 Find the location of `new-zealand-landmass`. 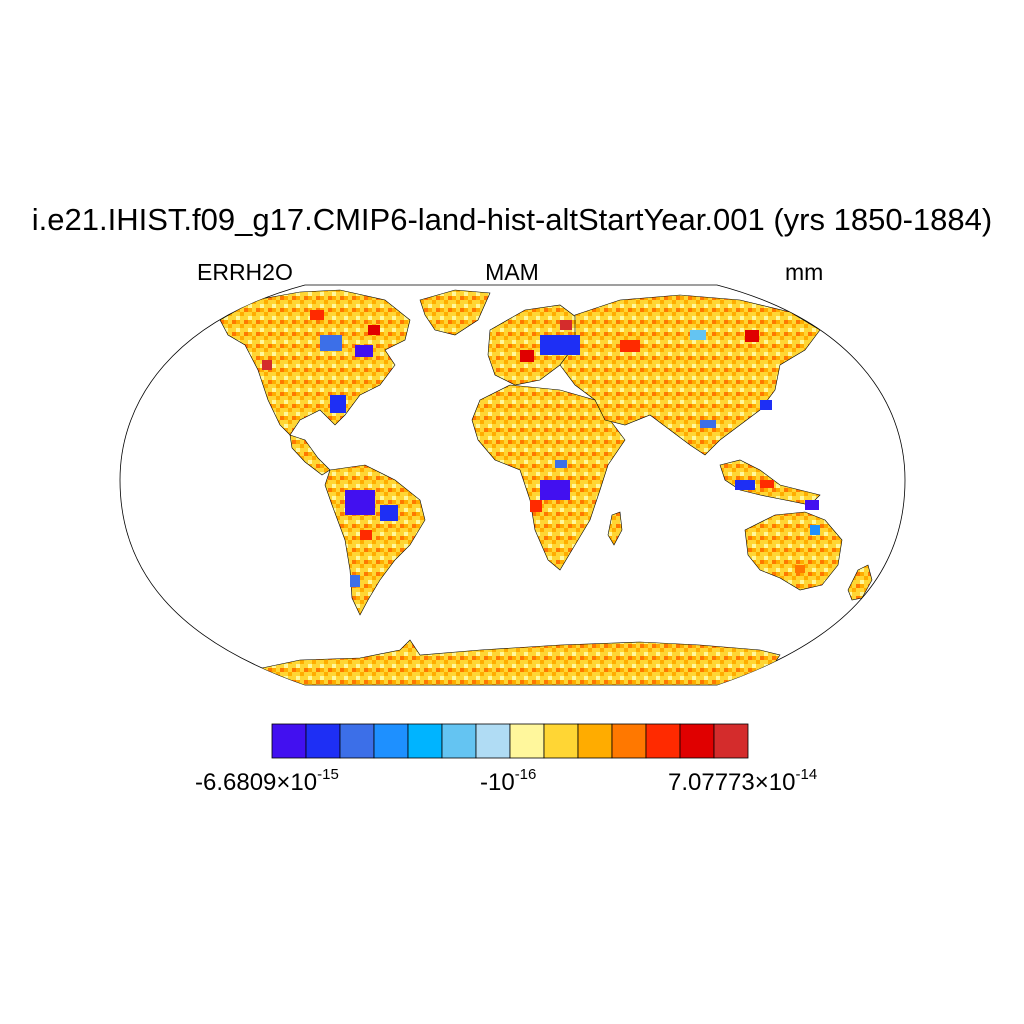

new-zealand-landmass is located at coordinates (860, 582).